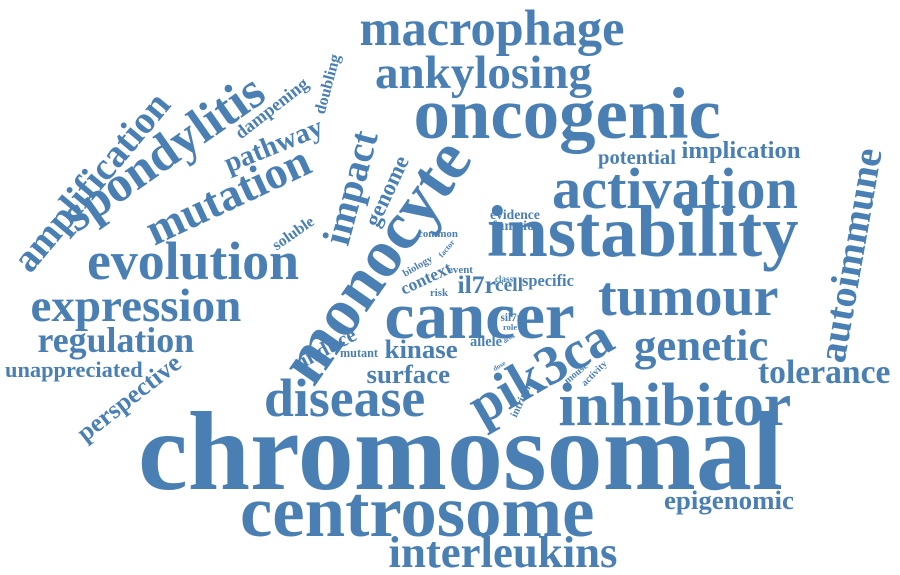 The width and height of the screenshot is (900, 575). I want to click on word-factor: factor, so click(446, 249).